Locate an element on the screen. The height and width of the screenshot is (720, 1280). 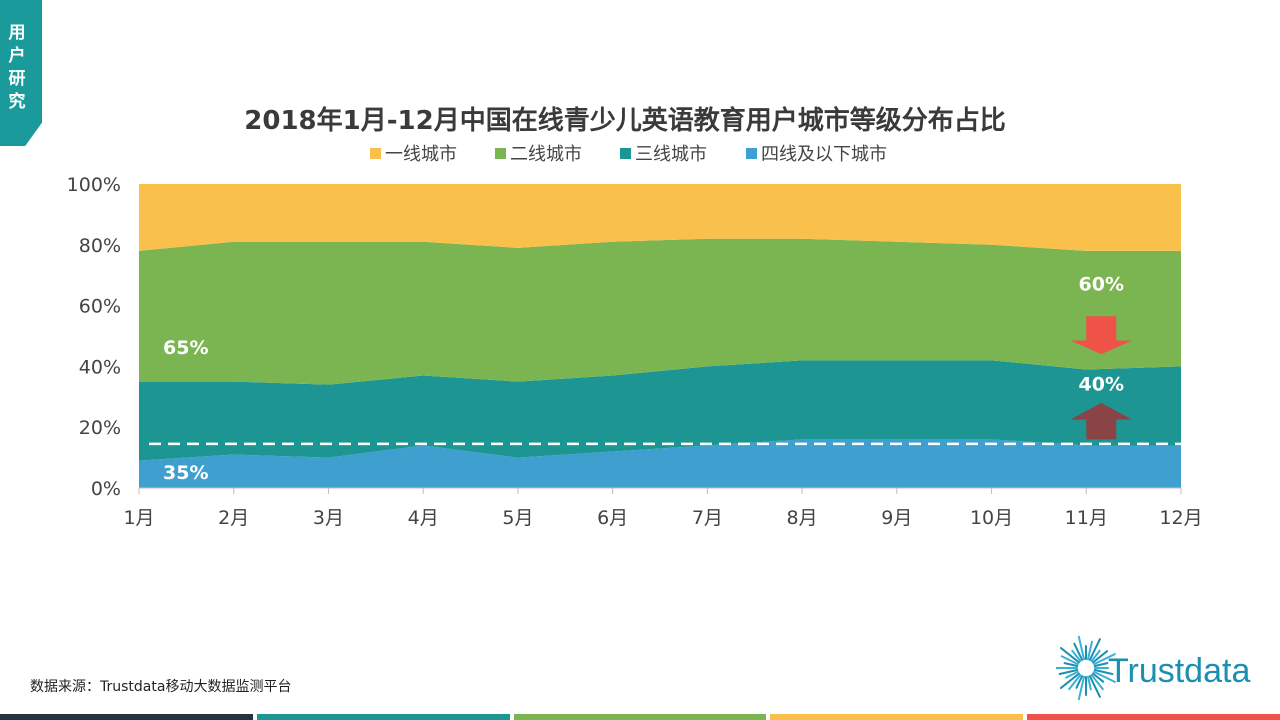
legend-label: 三线城市 is located at coordinates (671, 154).